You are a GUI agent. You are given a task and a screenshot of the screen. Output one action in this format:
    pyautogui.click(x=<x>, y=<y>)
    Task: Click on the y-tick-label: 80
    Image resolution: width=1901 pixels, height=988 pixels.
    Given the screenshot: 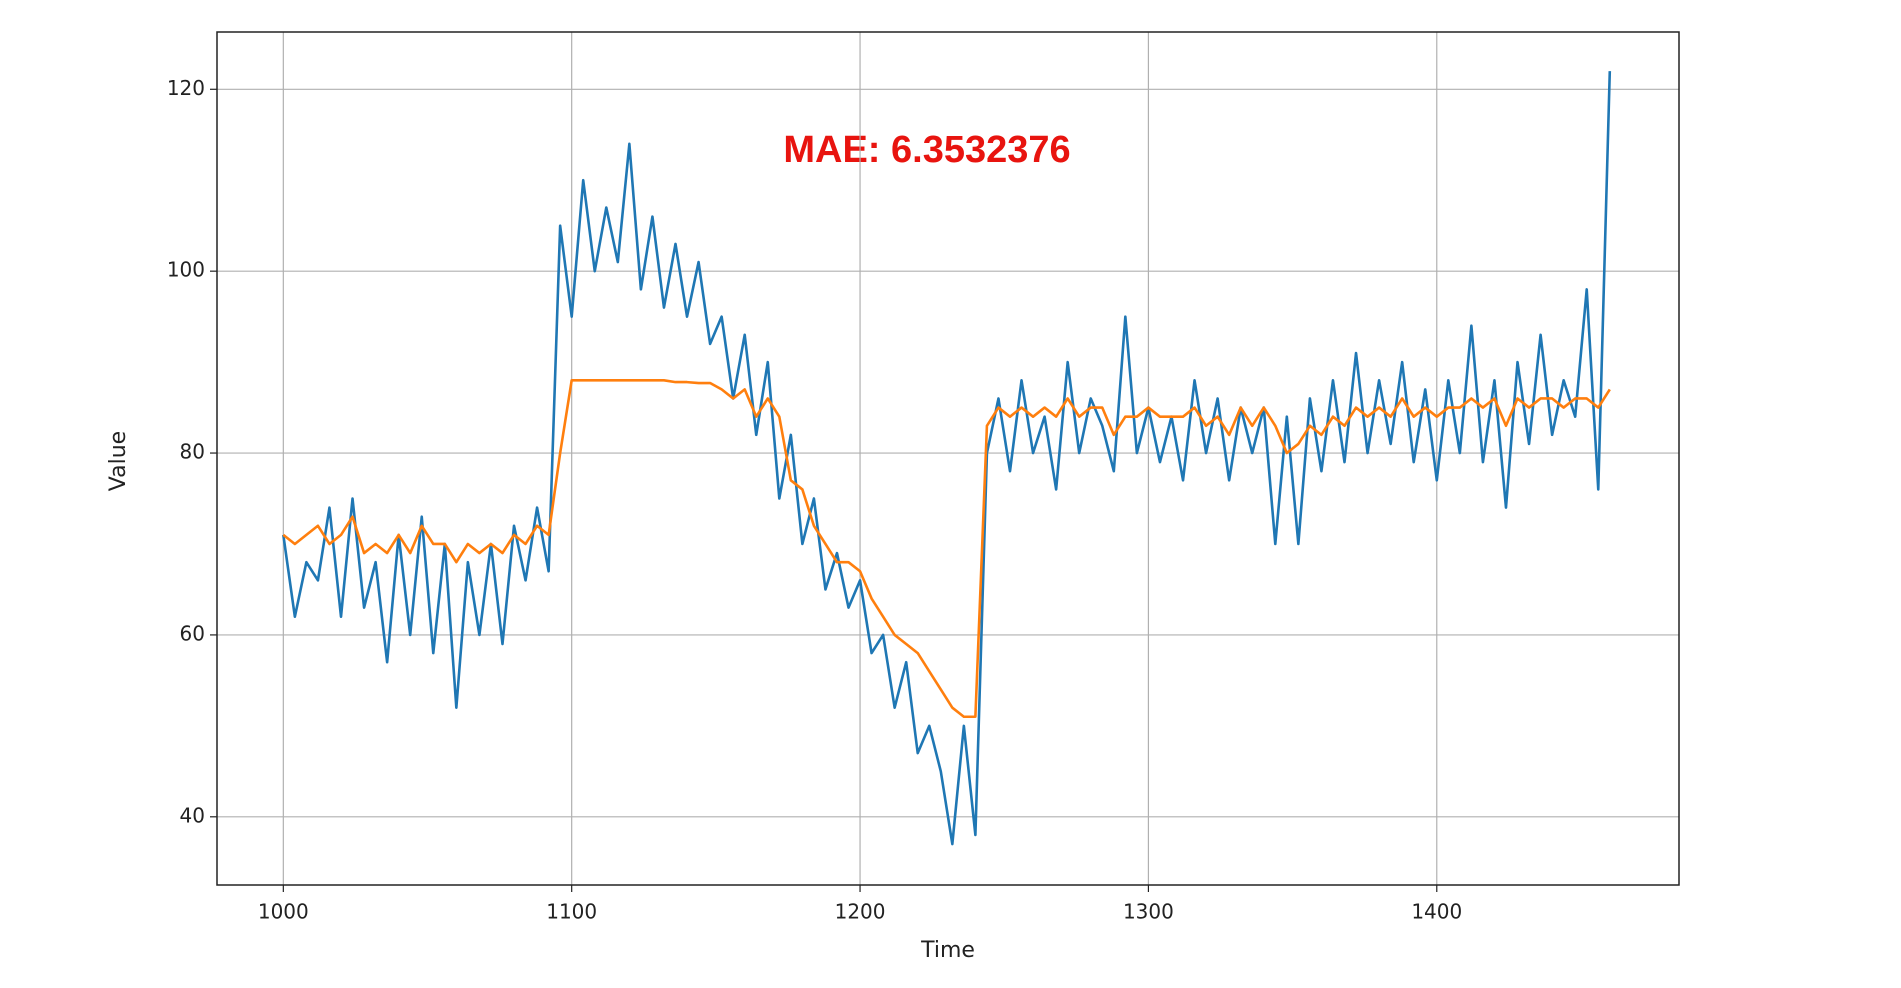 What is the action you would take?
    pyautogui.click(x=192, y=452)
    